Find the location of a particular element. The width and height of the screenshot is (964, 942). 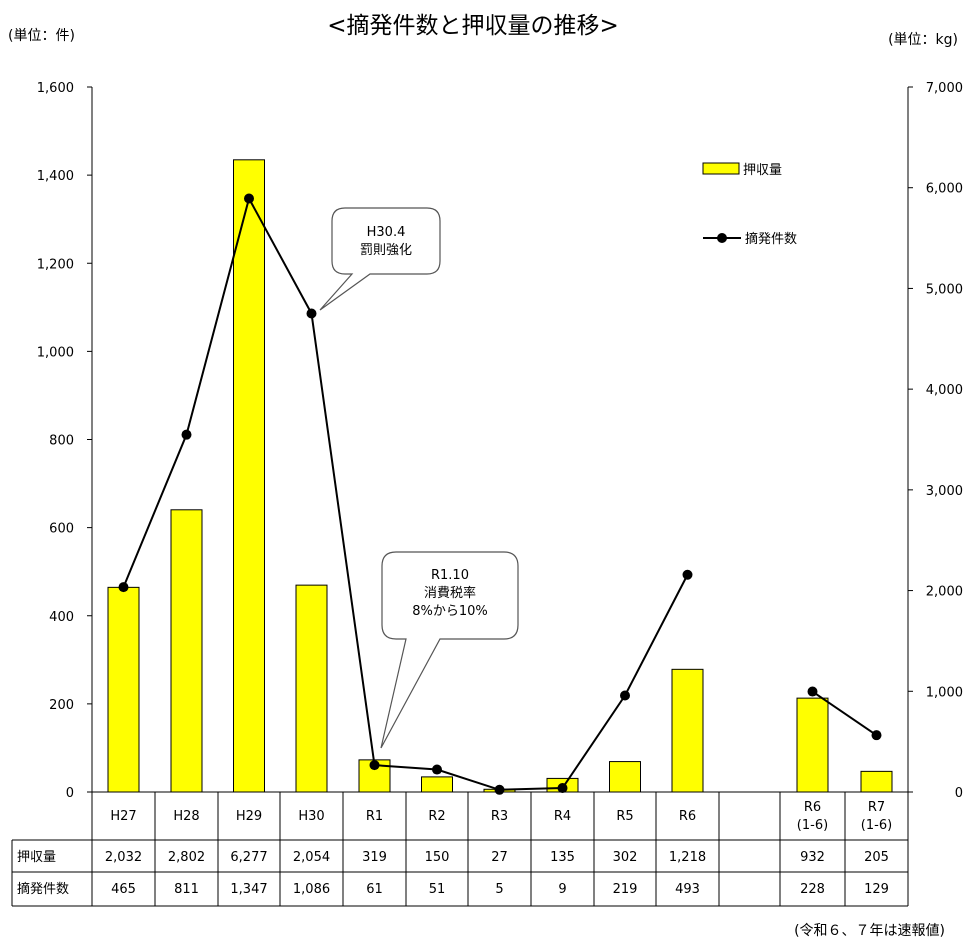

x-tick-label: H29 is located at coordinates (249, 816).